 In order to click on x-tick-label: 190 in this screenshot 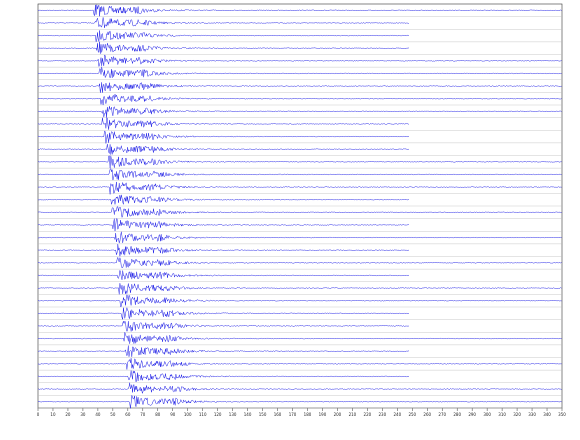, I will do `click(323, 414)`.